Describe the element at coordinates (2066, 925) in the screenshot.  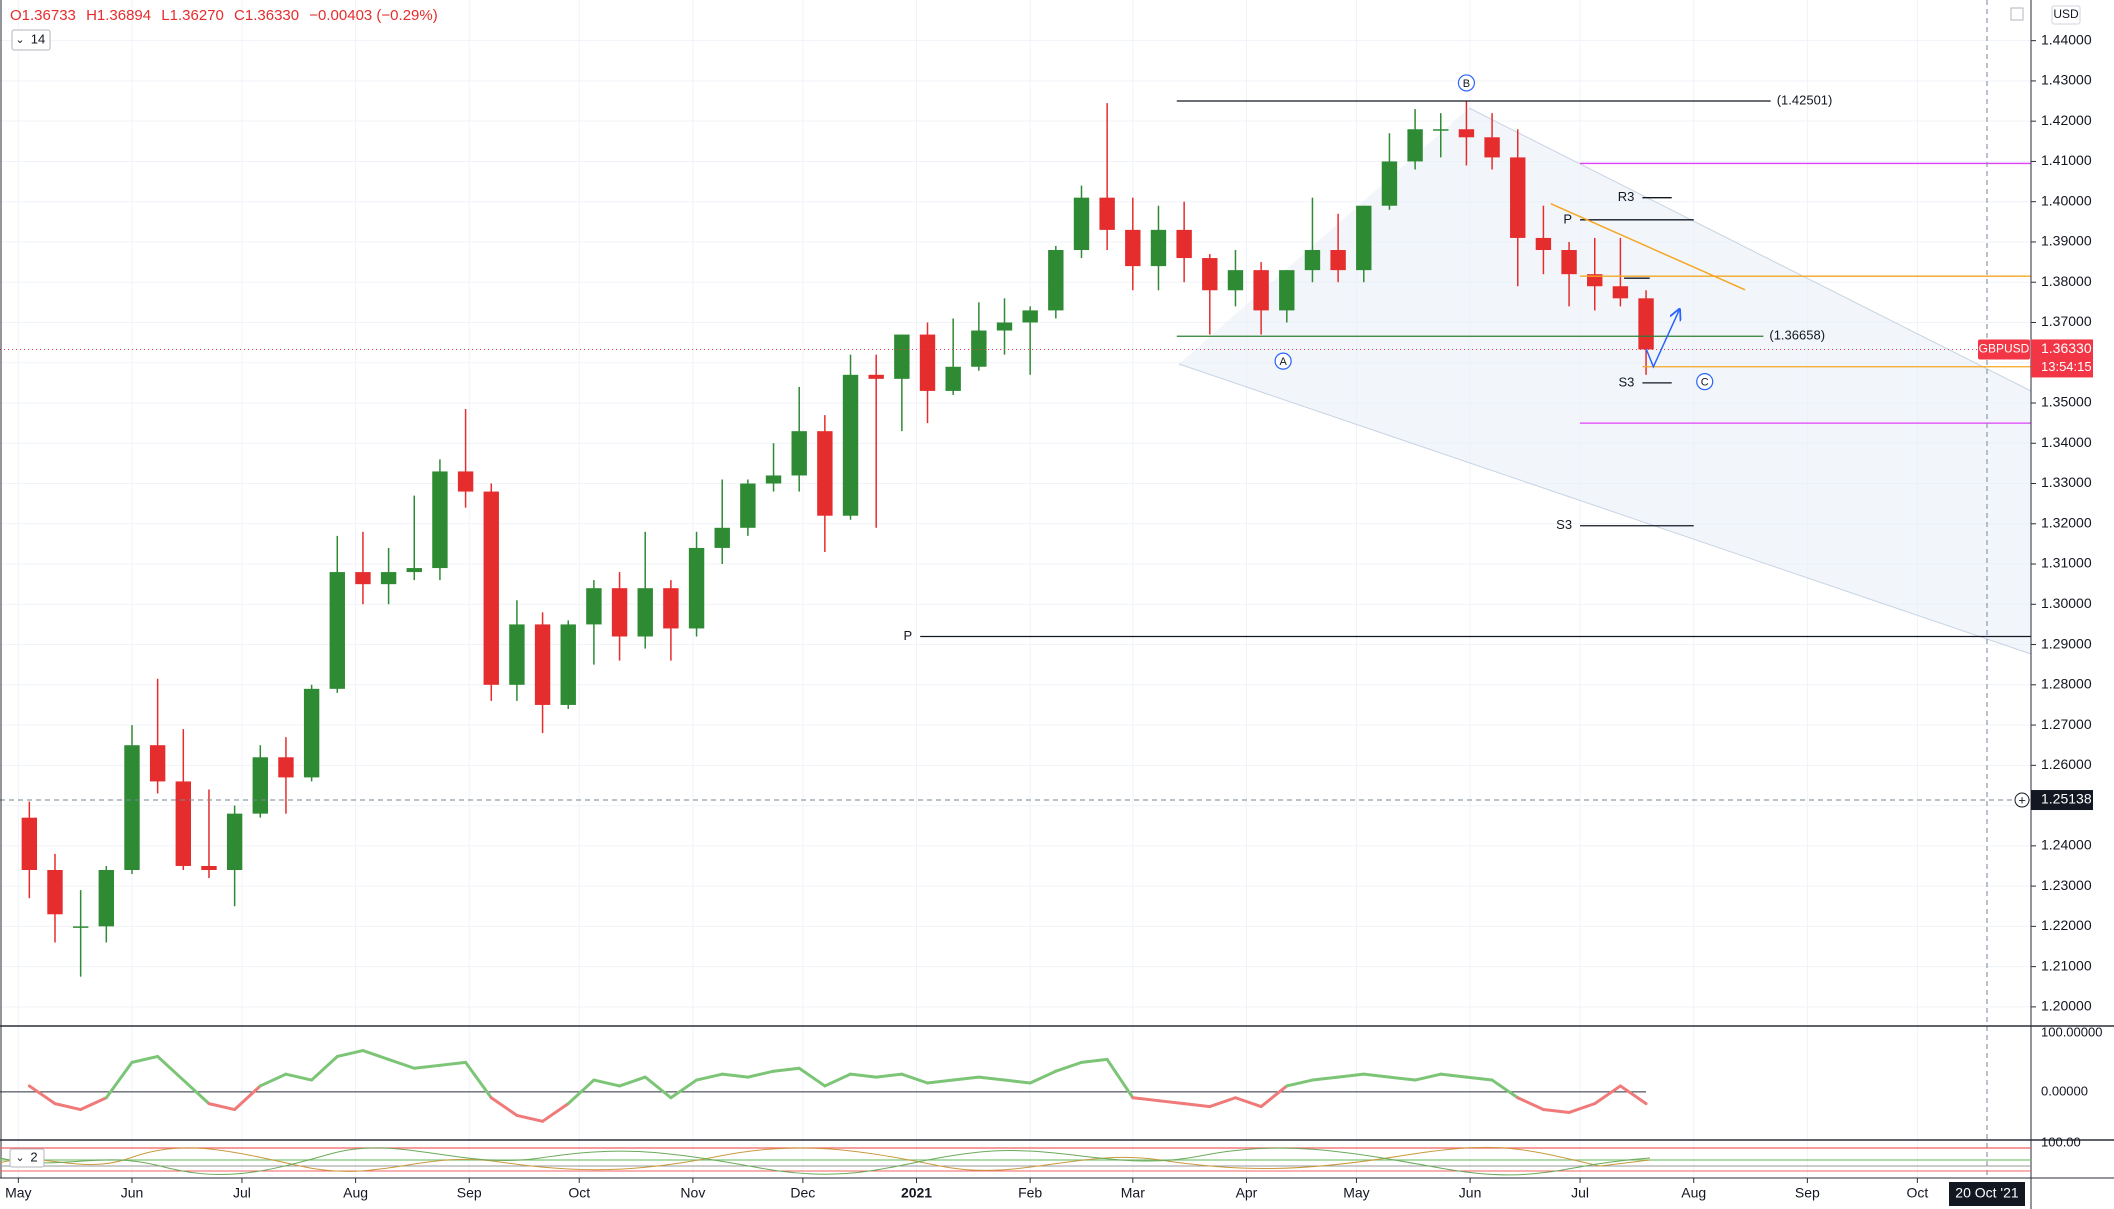
I see `y-tick-label: 1.22000` at that location.